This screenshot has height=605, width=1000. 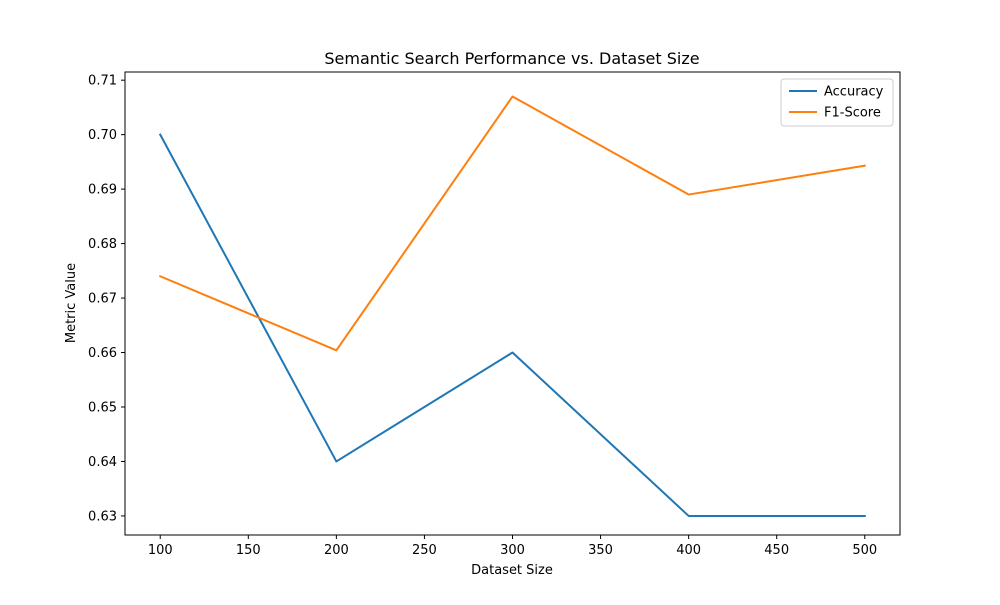 What do you see at coordinates (600, 550) in the screenshot?
I see `x-tick-label: 350` at bounding box center [600, 550].